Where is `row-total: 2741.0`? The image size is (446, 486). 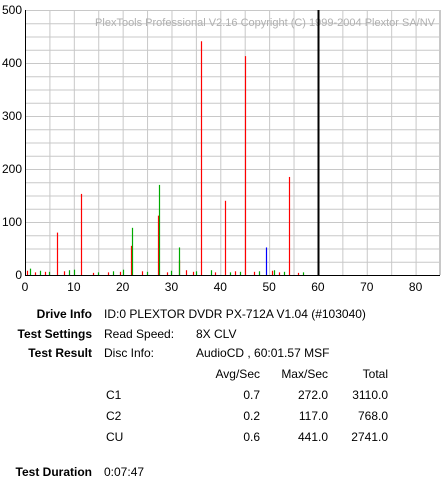
row-total: 2741.0 is located at coordinates (369, 437).